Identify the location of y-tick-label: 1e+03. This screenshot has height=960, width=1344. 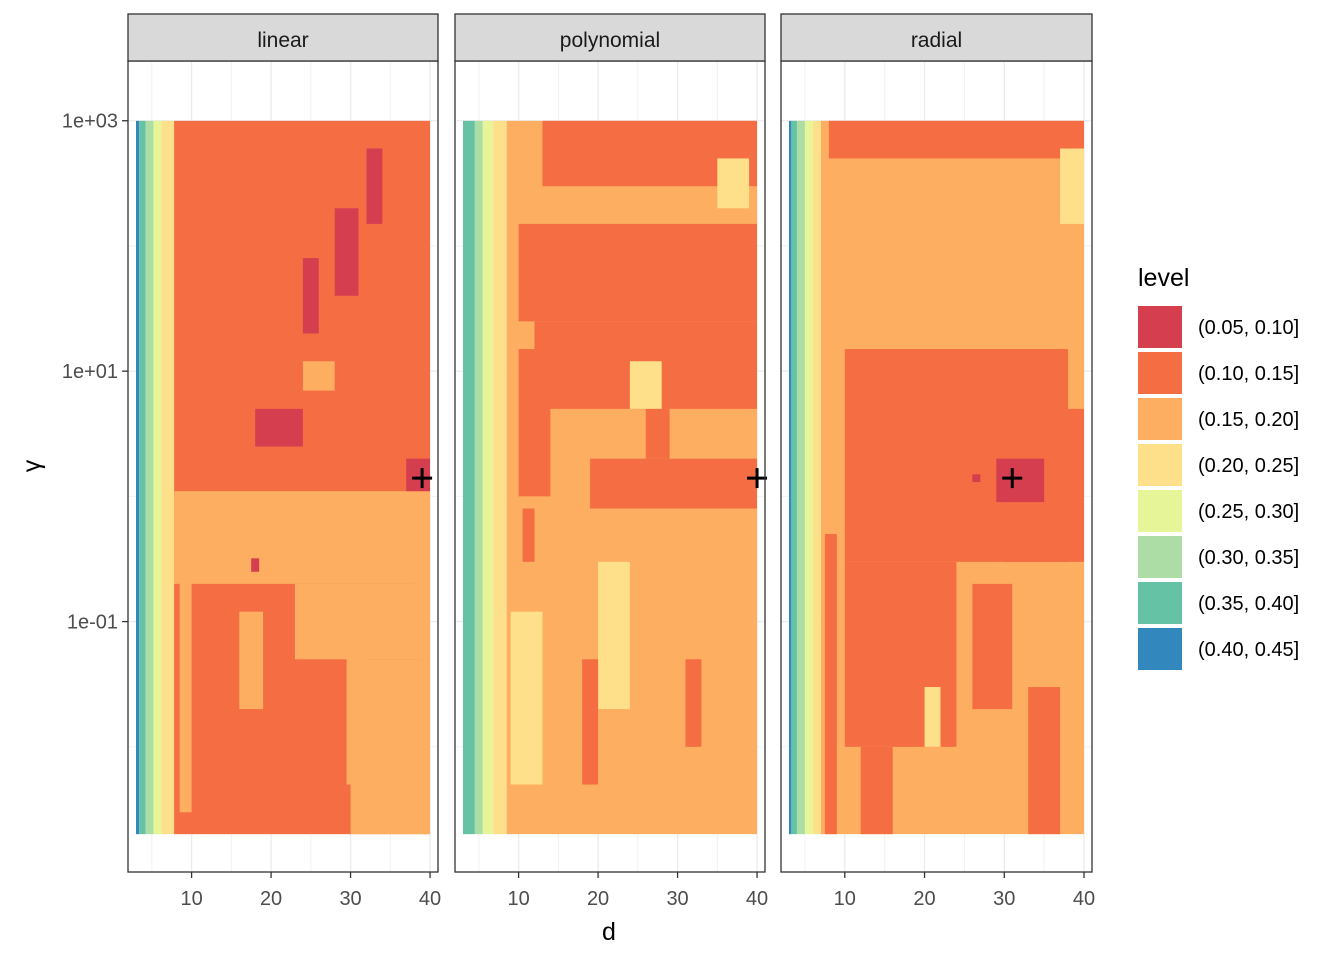
(90, 122).